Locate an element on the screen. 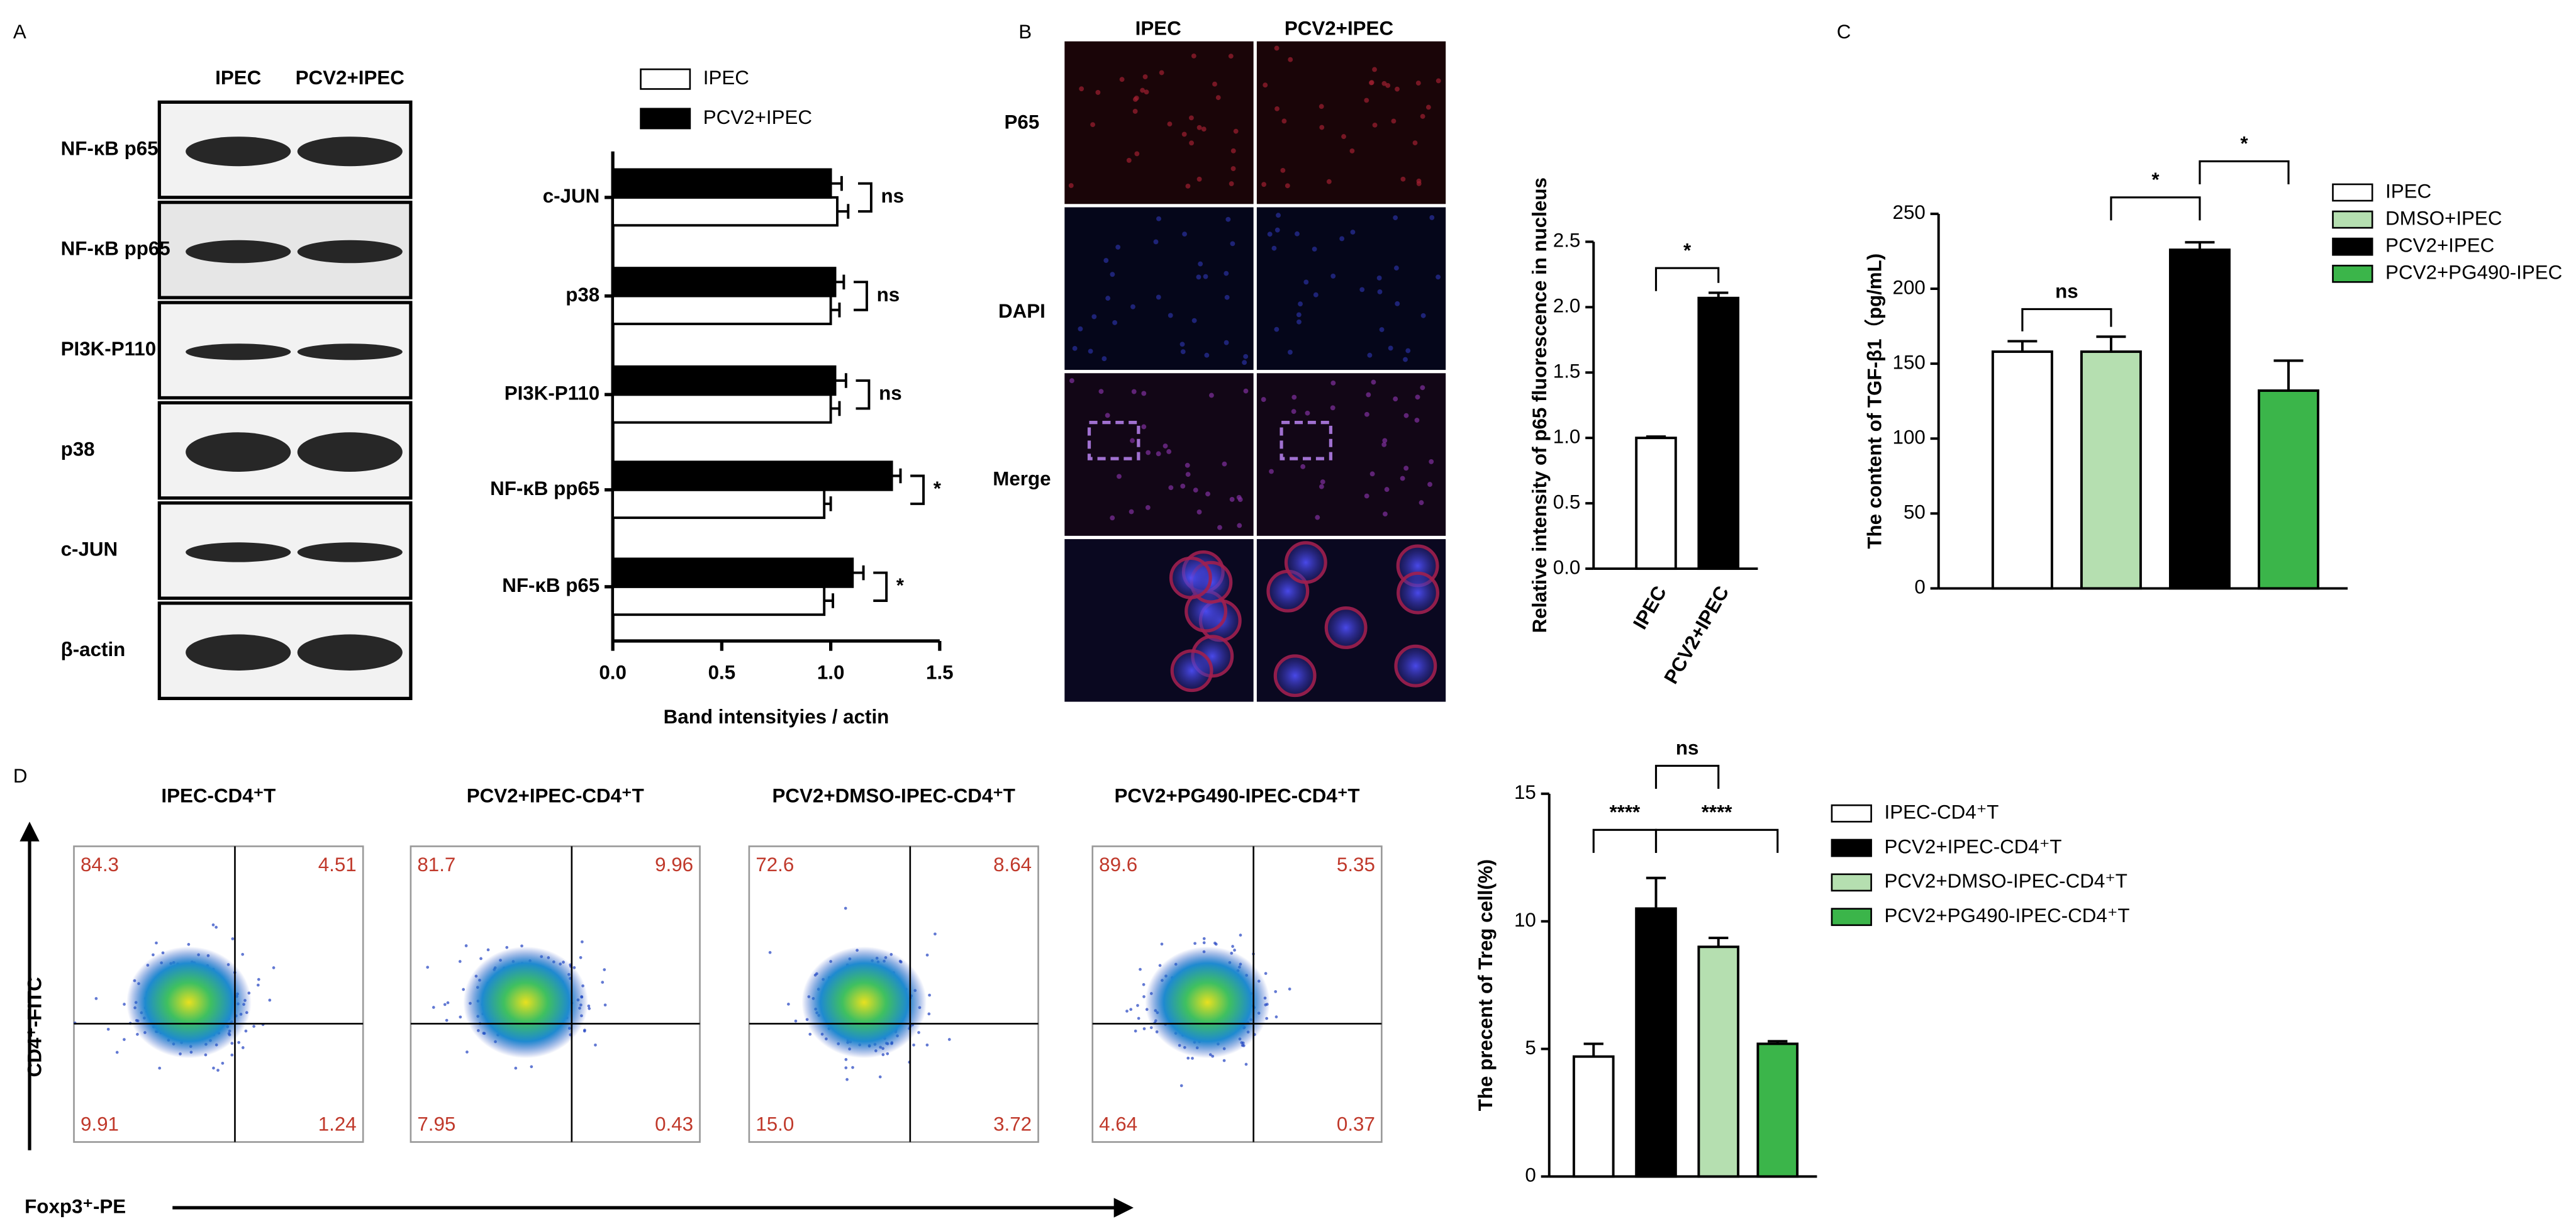 This screenshot has width=2576, height=1231. quadrant-value: 3.72 is located at coordinates (1012, 1124).